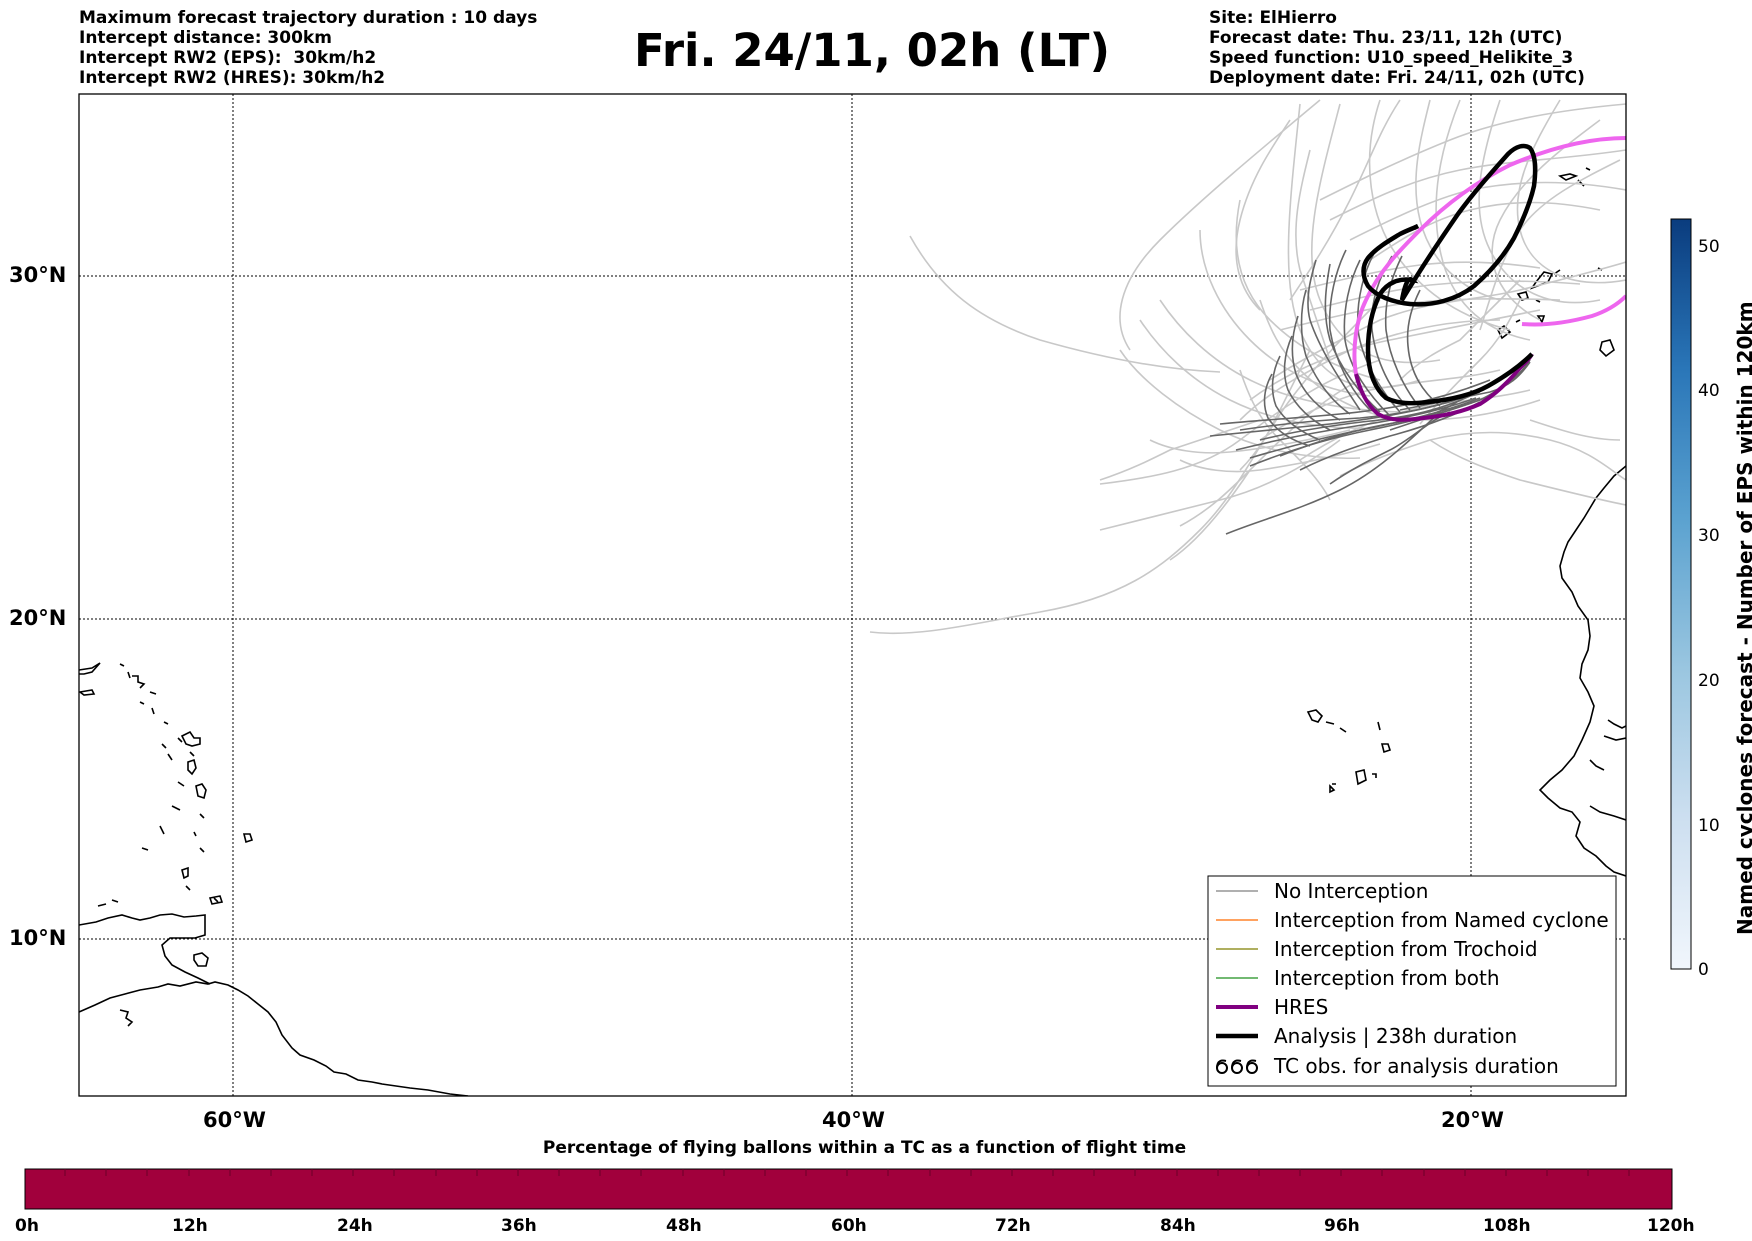 The width and height of the screenshot is (1752, 1241). What do you see at coordinates (1386, 38) in the screenshot?
I see `forecast-date-text: Forecast date: Thu. 23/11, 12h (UTC)` at bounding box center [1386, 38].